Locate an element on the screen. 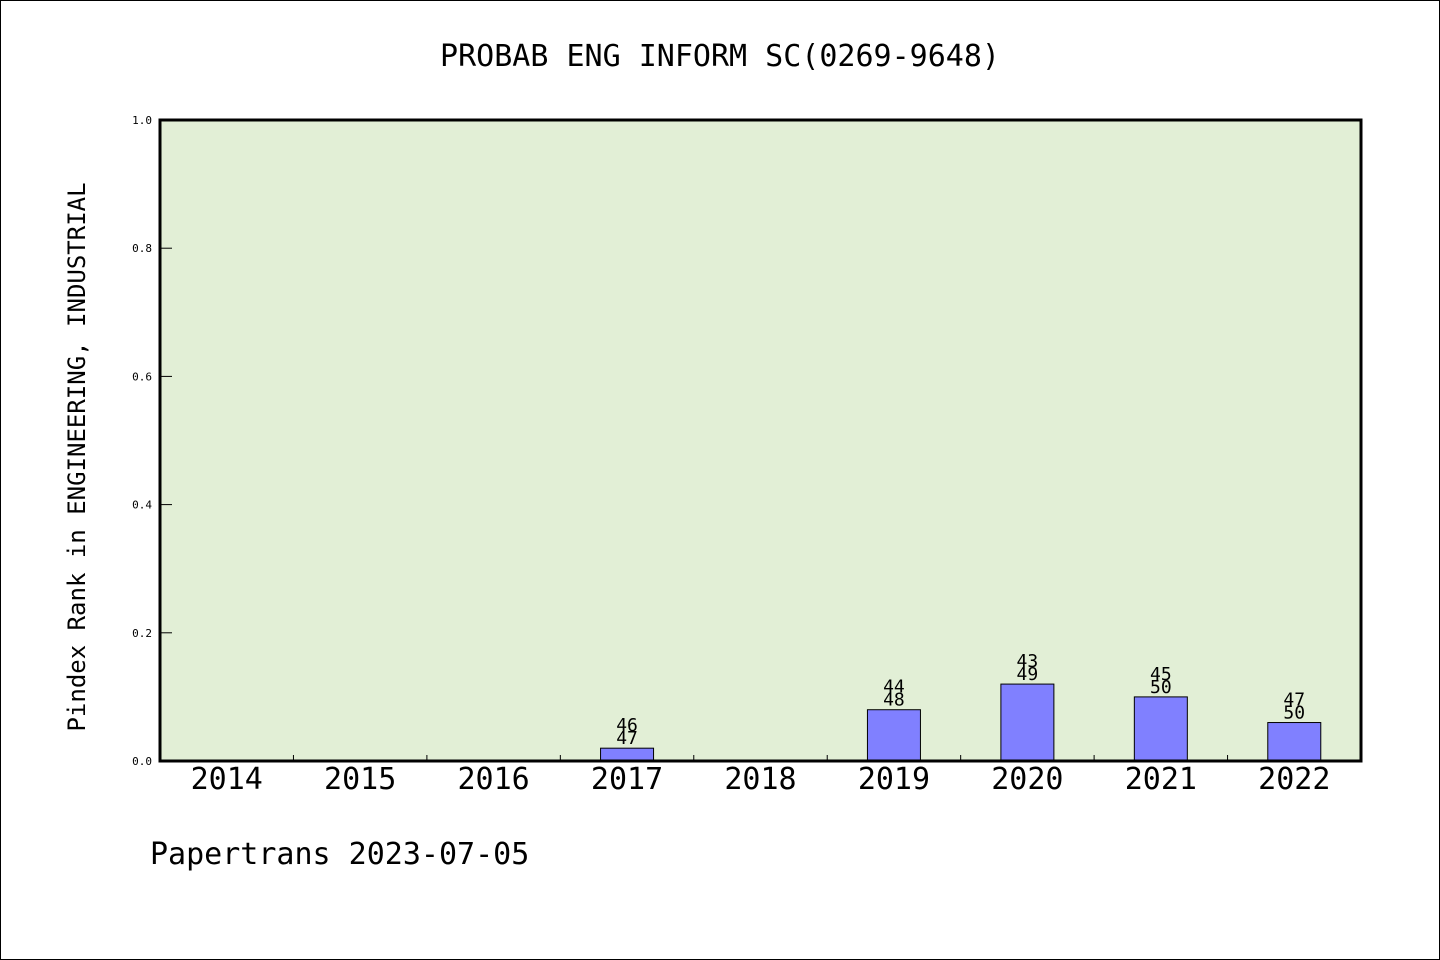 Image resolution: width=1440 pixels, height=960 pixels. bar-label-total: 49 is located at coordinates (1028, 674).